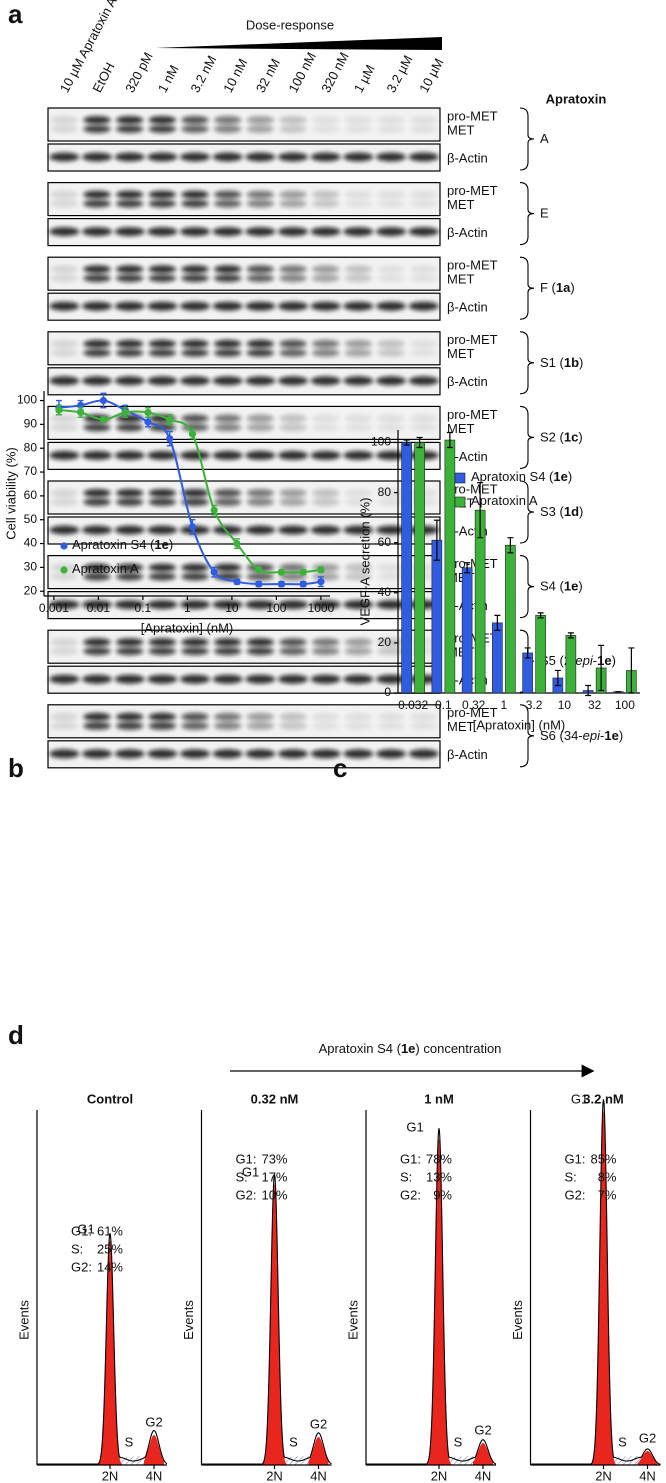 The height and width of the screenshot is (1483, 666). Describe the element at coordinates (244, 348) in the screenshot. I see `blot-met` at that location.